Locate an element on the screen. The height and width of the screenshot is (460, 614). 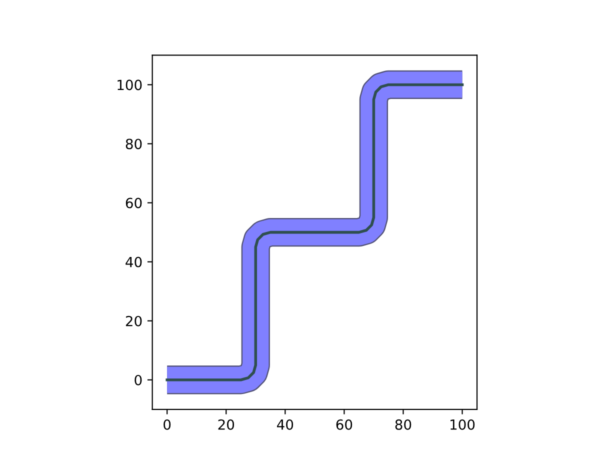
x-tick-label: 80 is located at coordinates (403, 424).